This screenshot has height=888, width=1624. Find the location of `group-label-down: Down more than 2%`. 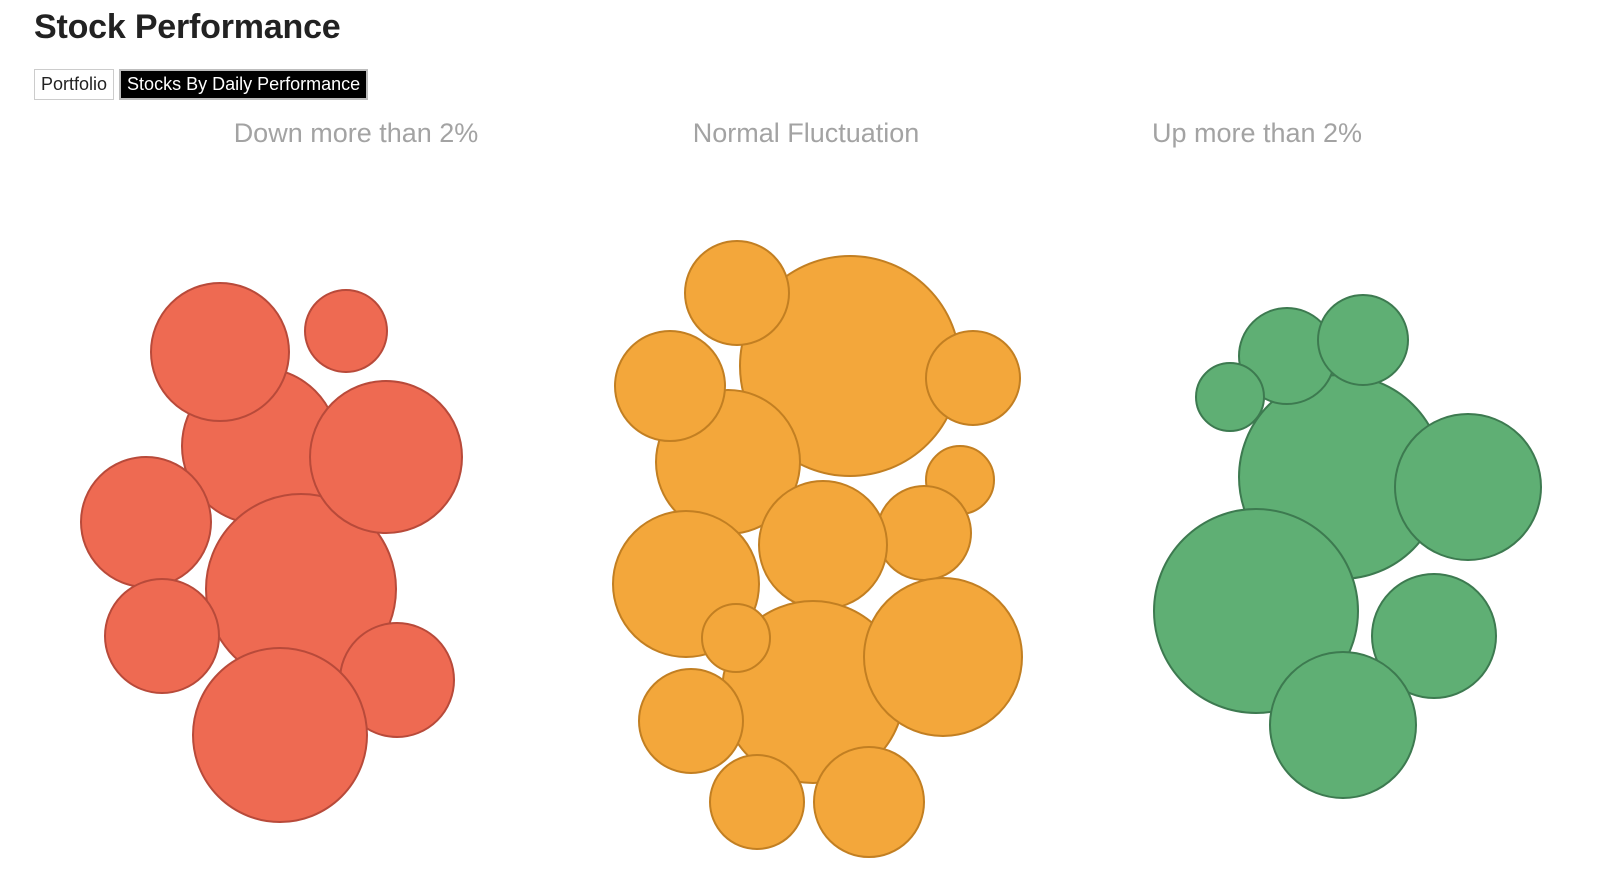

group-label-down: Down more than 2% is located at coordinates (356, 133).